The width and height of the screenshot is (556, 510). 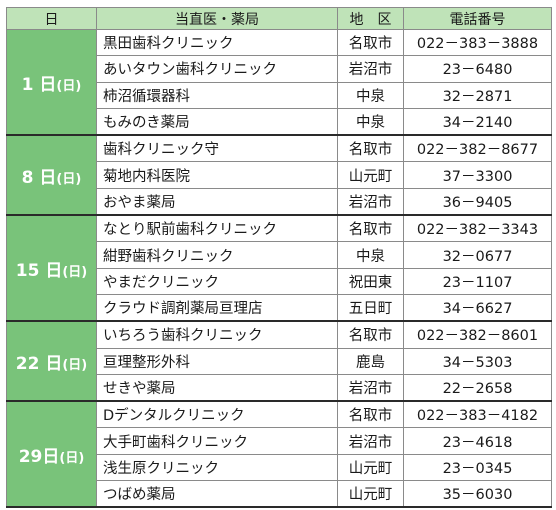 I want to click on day-cell: 29日(日), so click(x=51, y=454).